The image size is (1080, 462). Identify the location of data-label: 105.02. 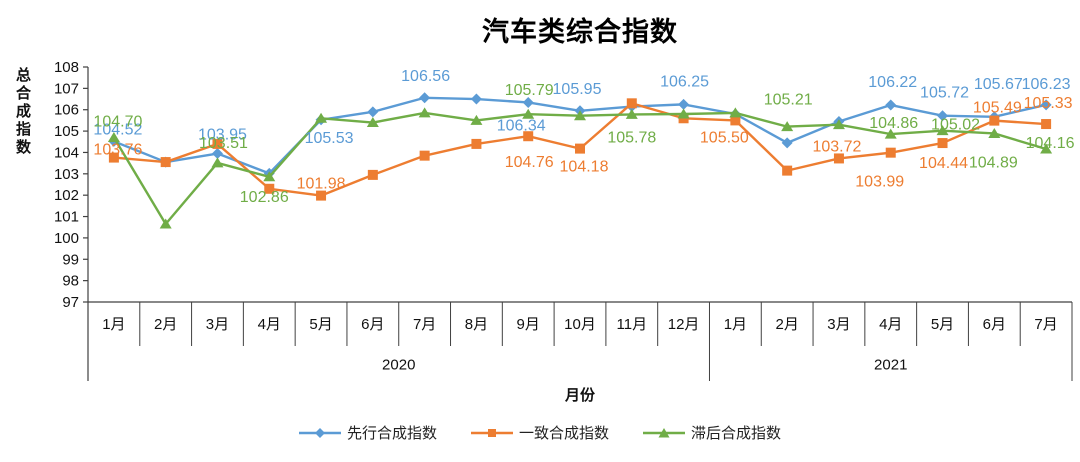
(955, 125).